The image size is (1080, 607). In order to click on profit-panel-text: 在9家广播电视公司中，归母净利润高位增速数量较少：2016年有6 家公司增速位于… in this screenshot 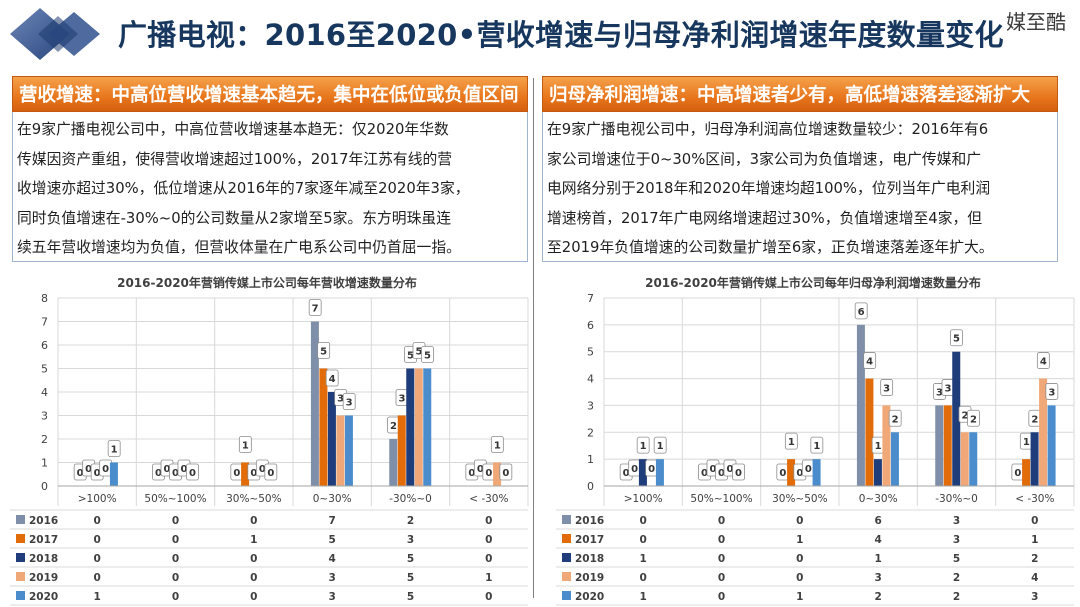, I will do `click(800, 187)`.